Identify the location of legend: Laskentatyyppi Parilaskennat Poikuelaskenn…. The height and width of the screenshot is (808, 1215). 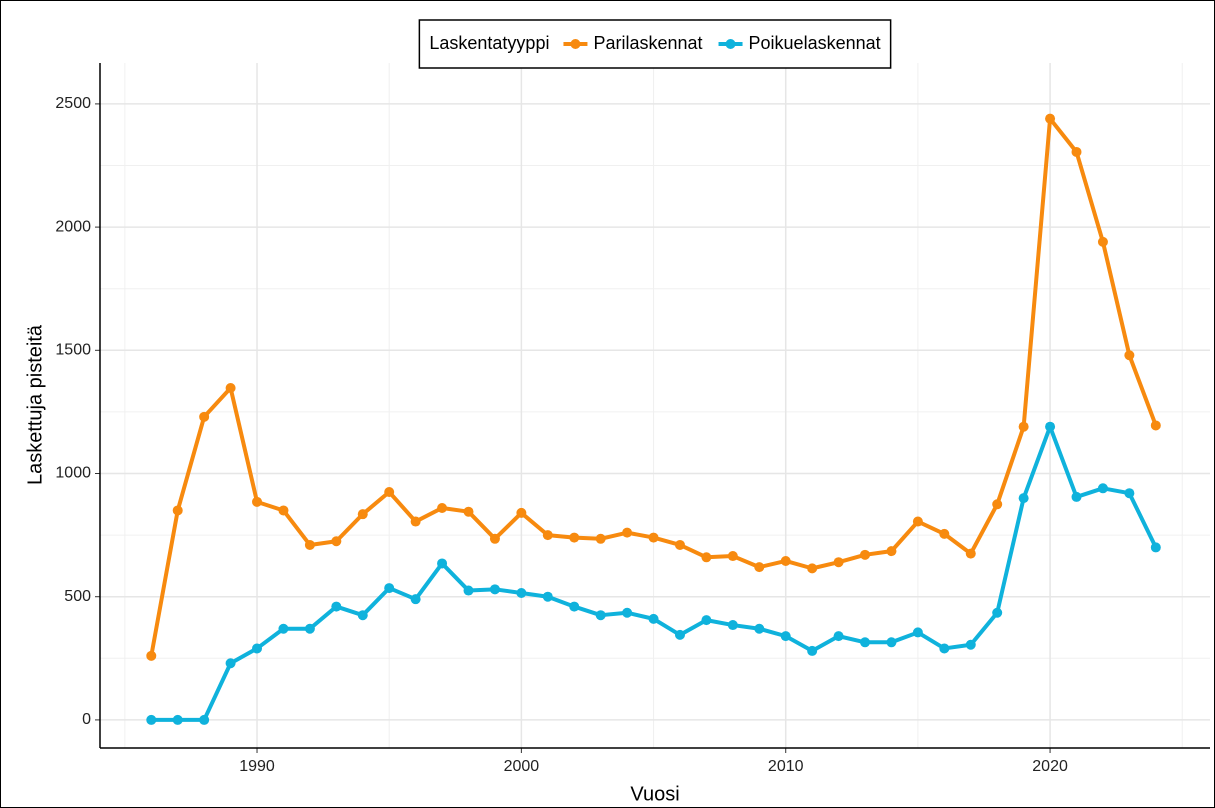
(655, 44).